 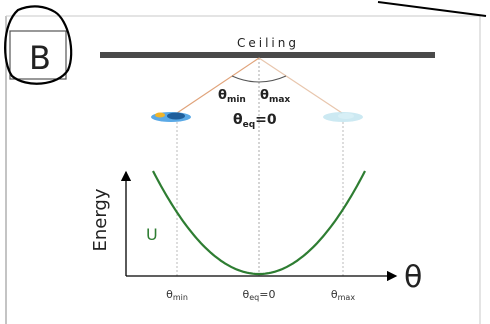 I want to click on pendulum-string-left, so click(x=218, y=85).